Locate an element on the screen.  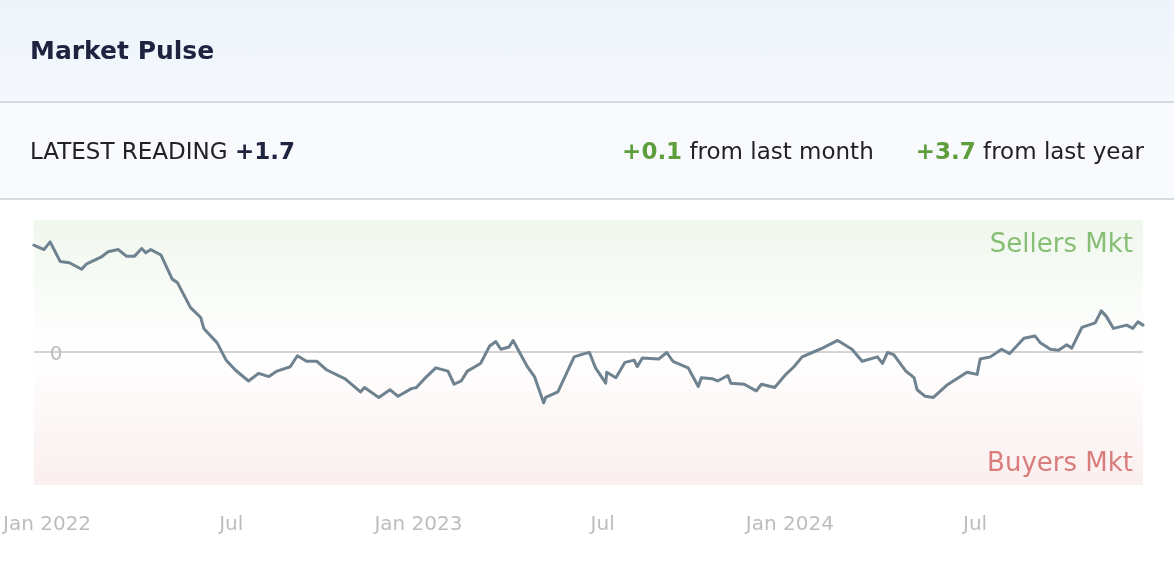
band-label: Sellers Mkt is located at coordinates (1061, 243).